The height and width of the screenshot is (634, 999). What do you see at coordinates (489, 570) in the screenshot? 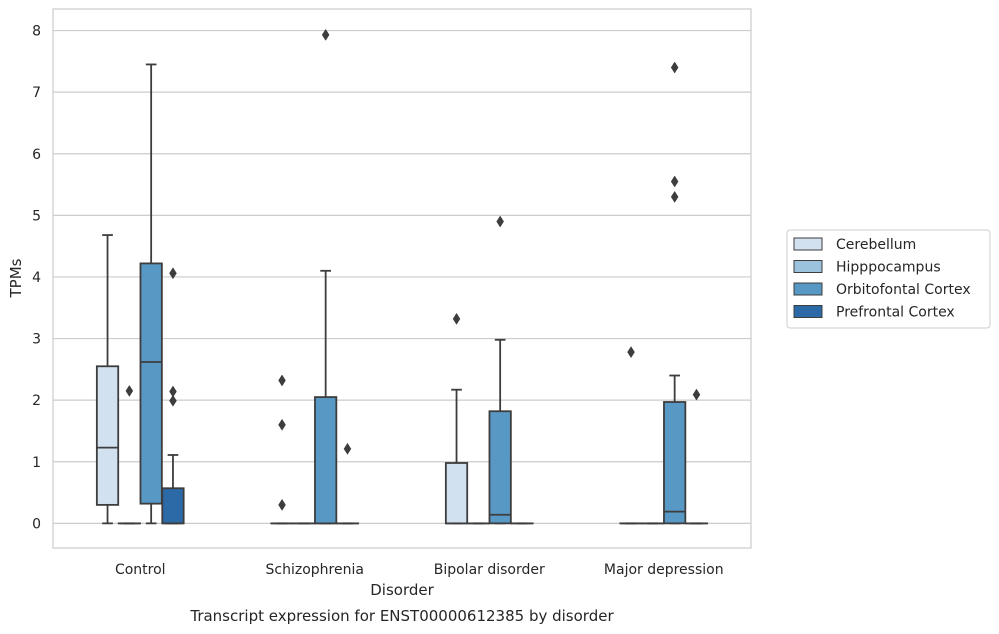
I see `x-tick-label: Bipolar disorder` at bounding box center [489, 570].